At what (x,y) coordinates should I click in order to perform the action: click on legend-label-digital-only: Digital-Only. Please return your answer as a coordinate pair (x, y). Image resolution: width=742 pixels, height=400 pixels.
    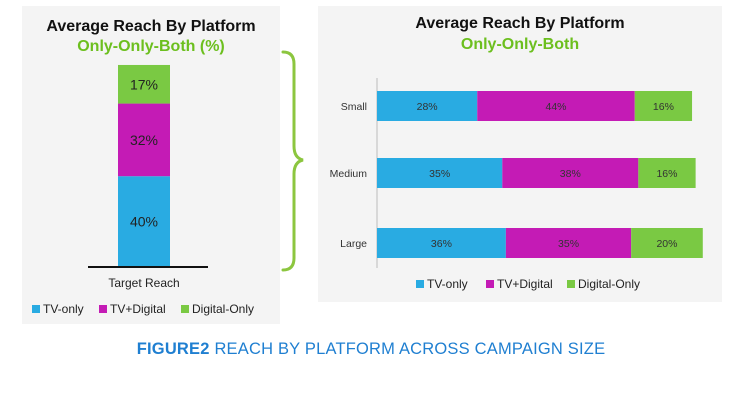
    Looking at the image, I should click on (223, 309).